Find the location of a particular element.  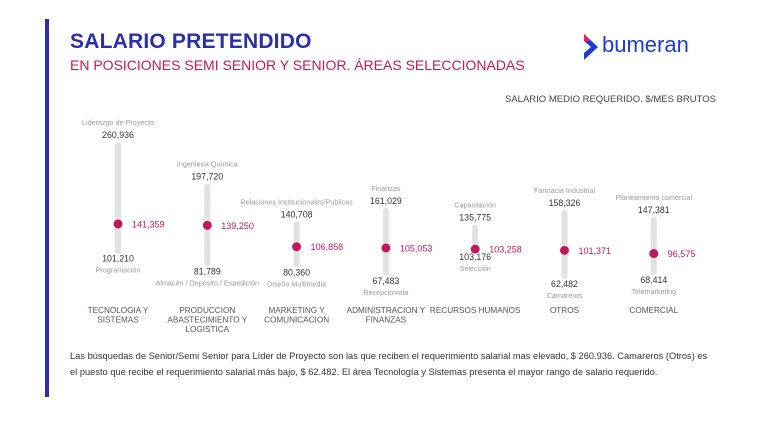

category-label: ADMINISTRACION Y is located at coordinates (386, 310).